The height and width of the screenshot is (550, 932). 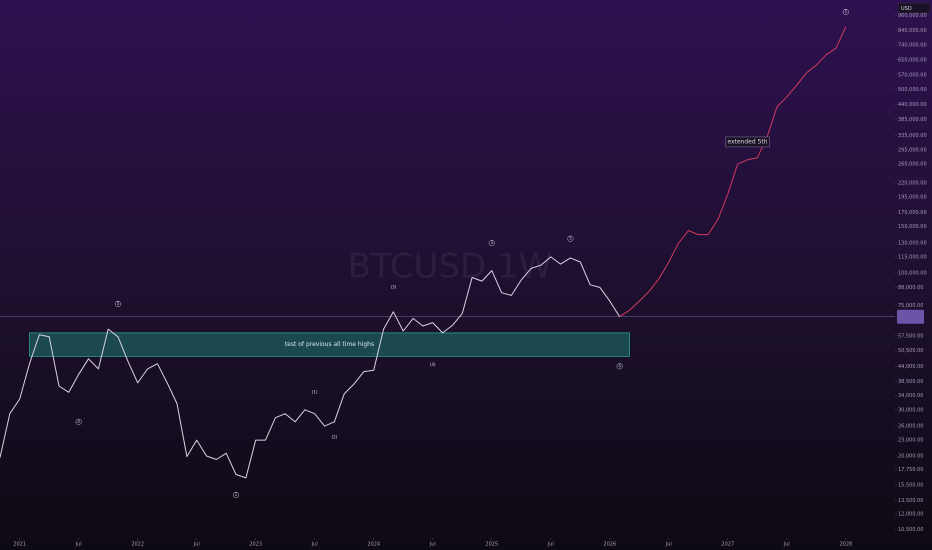 I want to click on y-tick-label: 960,000.00, so click(x=912, y=16).